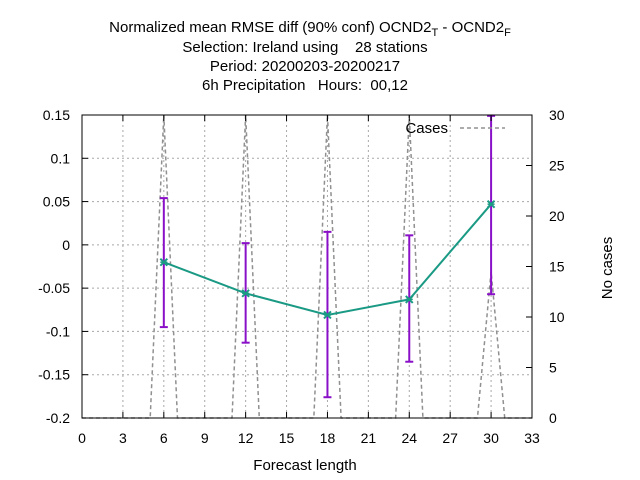  Describe the element at coordinates (205, 438) in the screenshot. I see `x-tick-label: 9` at that location.